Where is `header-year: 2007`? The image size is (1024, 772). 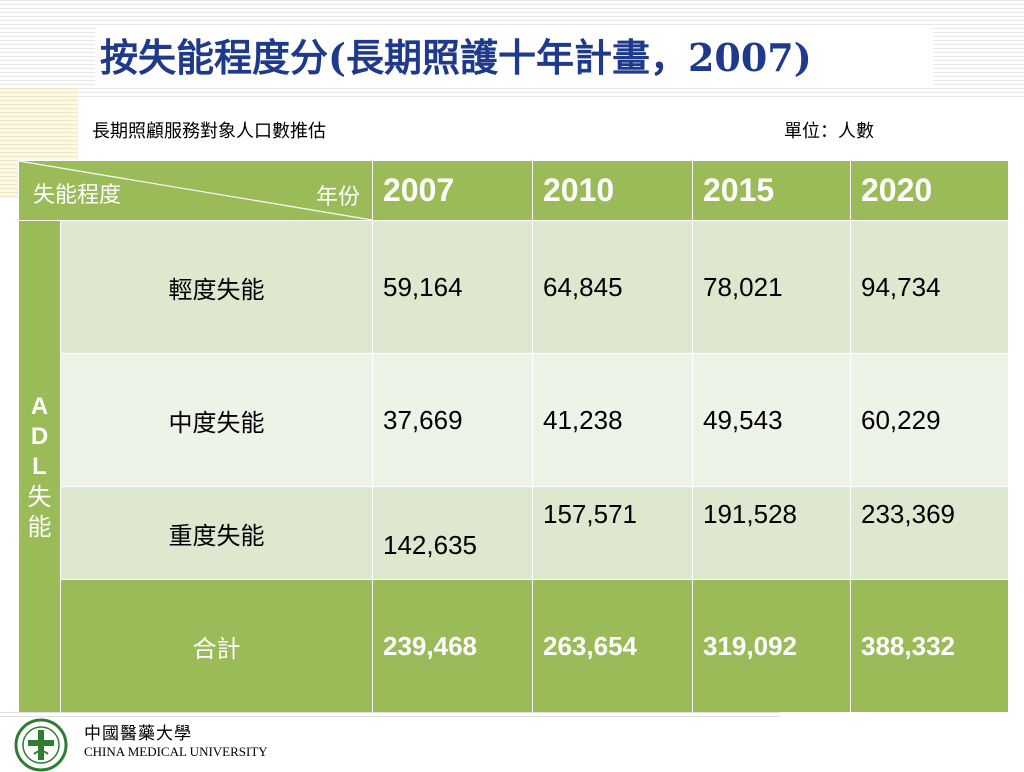
header-year: 2007 is located at coordinates (452, 190).